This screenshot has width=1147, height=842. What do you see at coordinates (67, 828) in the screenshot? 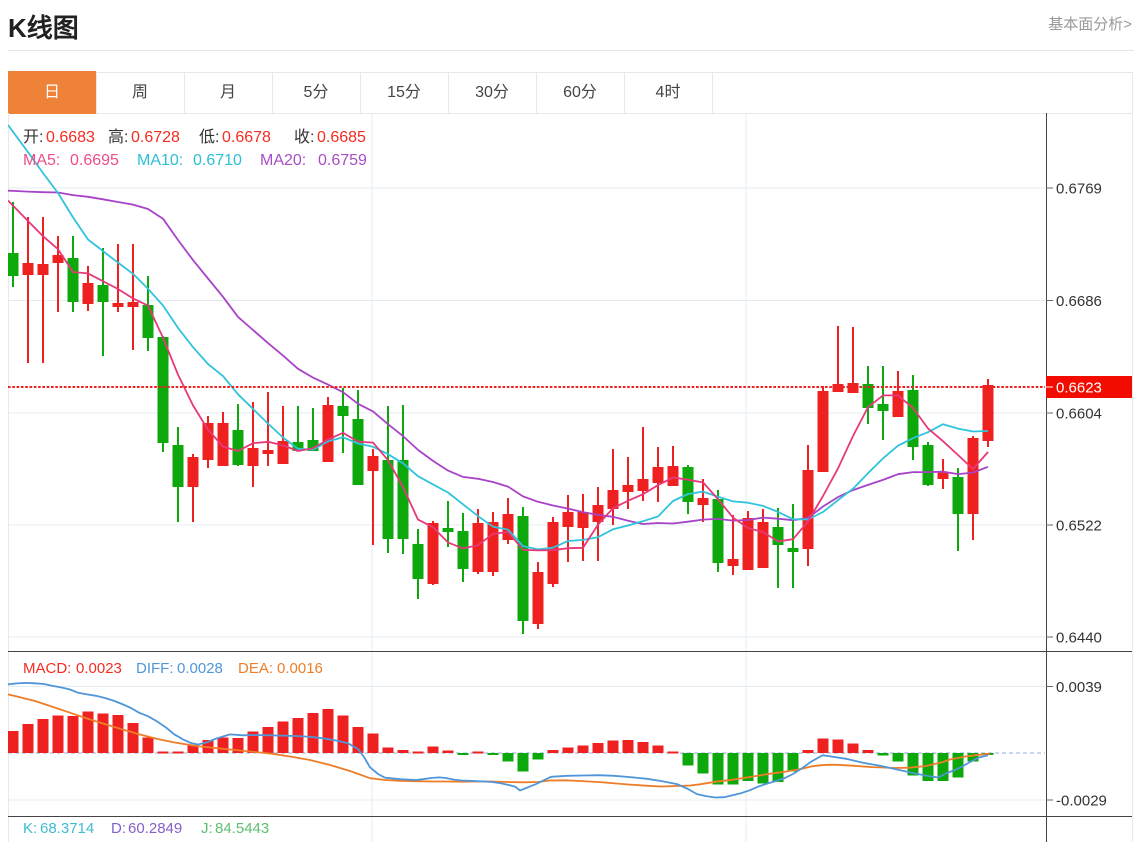
I see `svg-text: 68.3714` at bounding box center [67, 828].